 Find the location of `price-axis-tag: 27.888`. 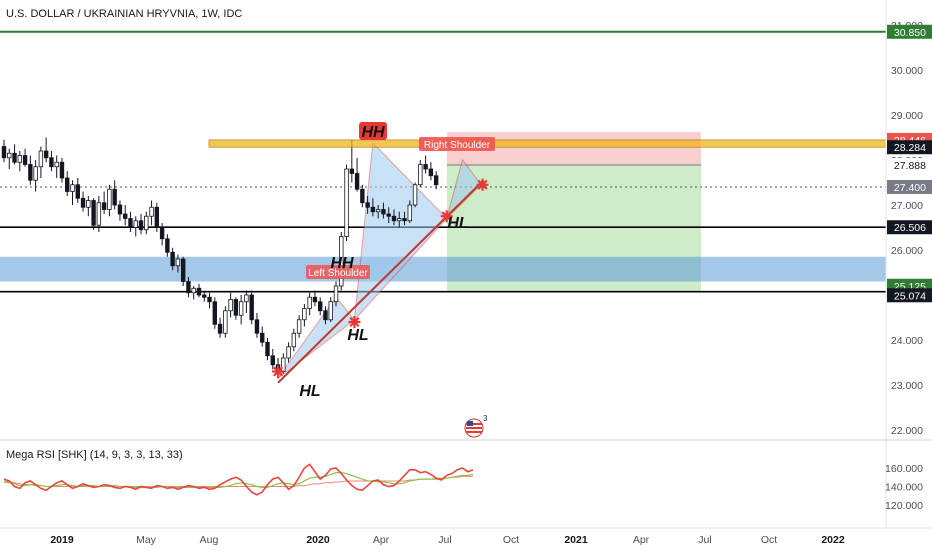

price-axis-tag: 27.888 is located at coordinates (909, 165).